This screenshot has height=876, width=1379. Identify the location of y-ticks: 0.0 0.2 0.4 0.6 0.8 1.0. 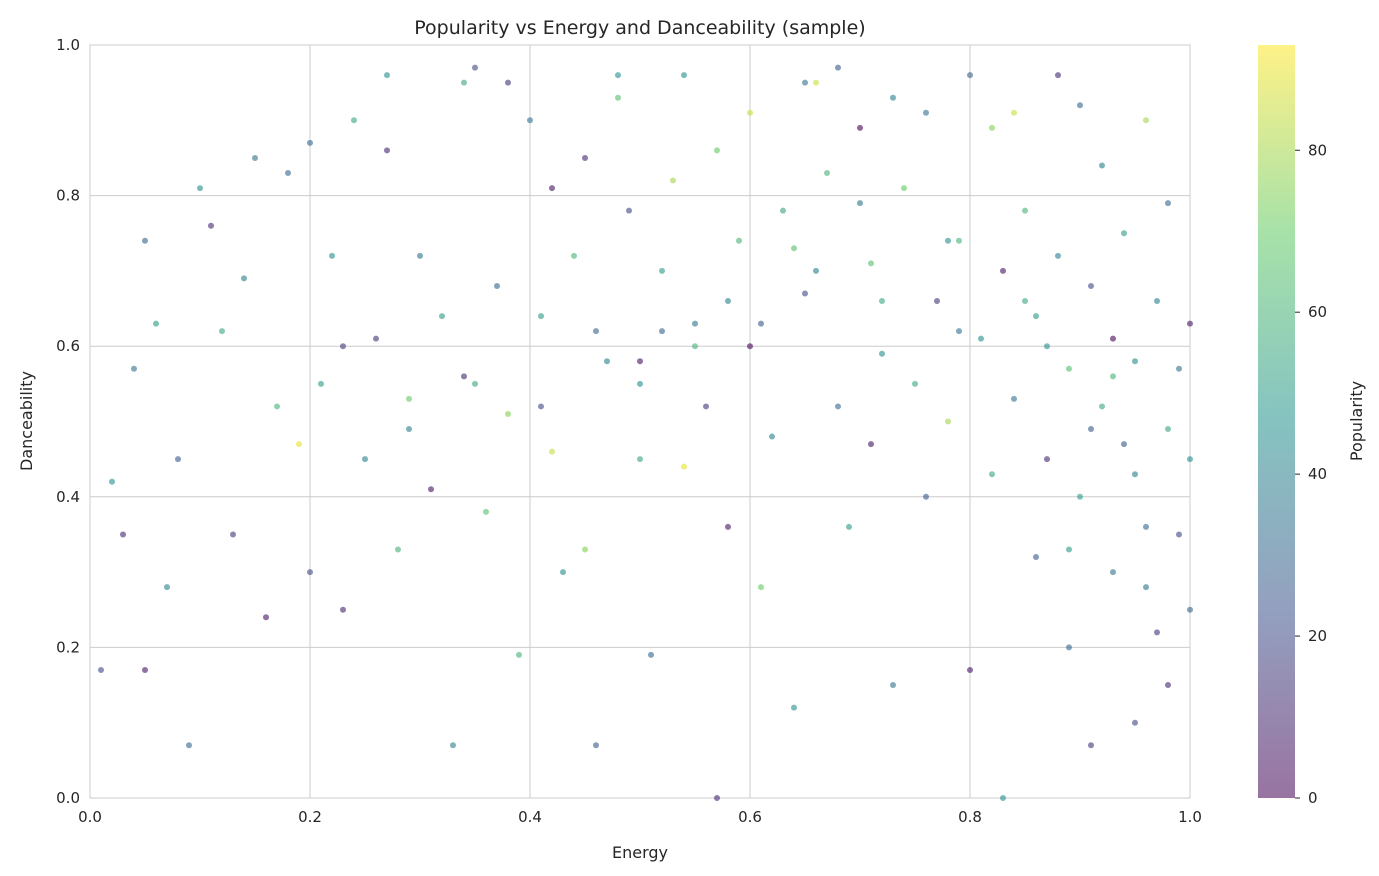
(68, 421).